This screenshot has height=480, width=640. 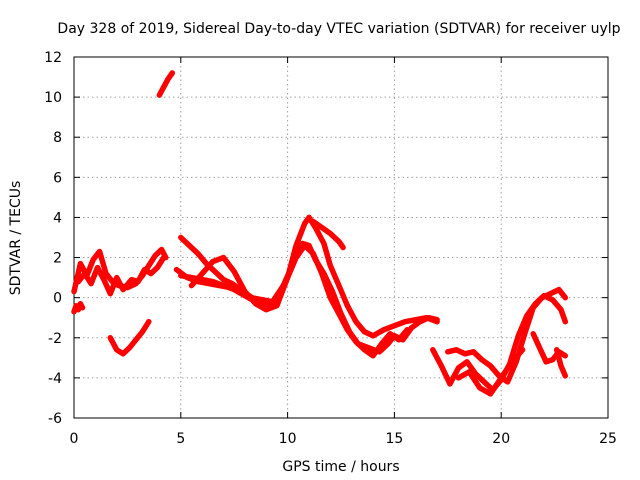 What do you see at coordinates (57, 259) in the screenshot?
I see `y-tick-label: 2` at bounding box center [57, 259].